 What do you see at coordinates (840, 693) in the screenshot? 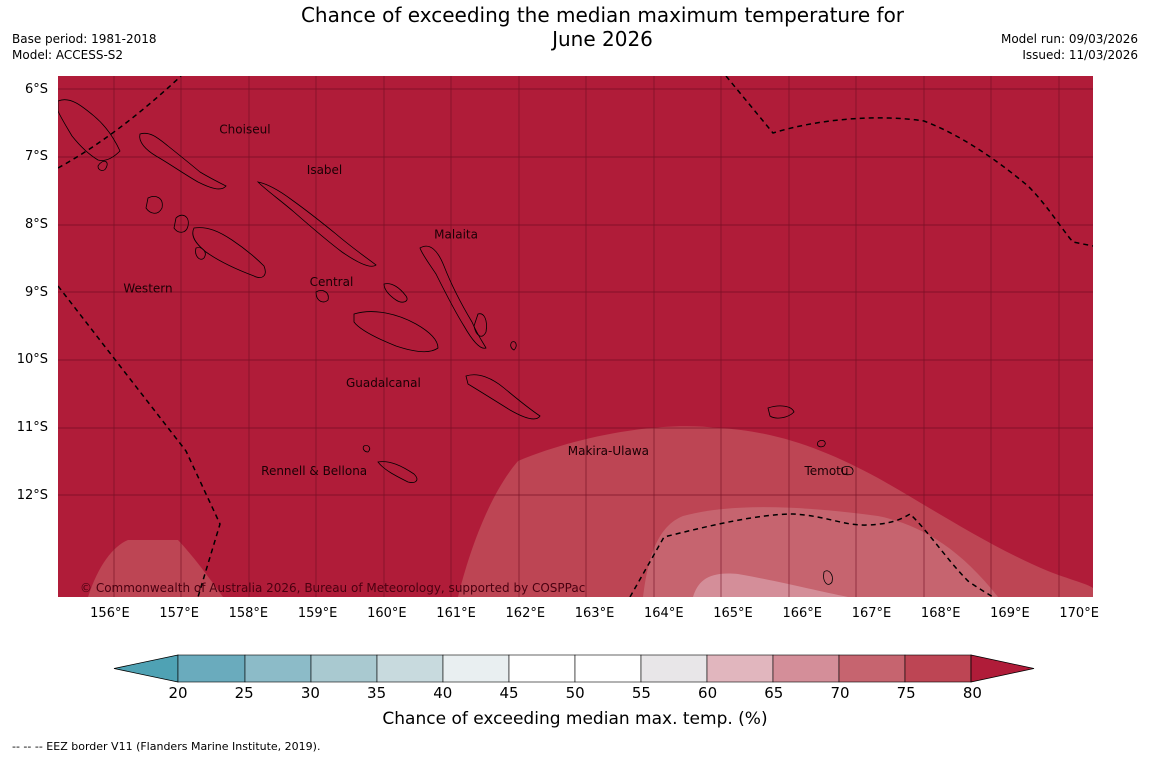
I see `colorbar-tick-label: 70` at bounding box center [840, 693].